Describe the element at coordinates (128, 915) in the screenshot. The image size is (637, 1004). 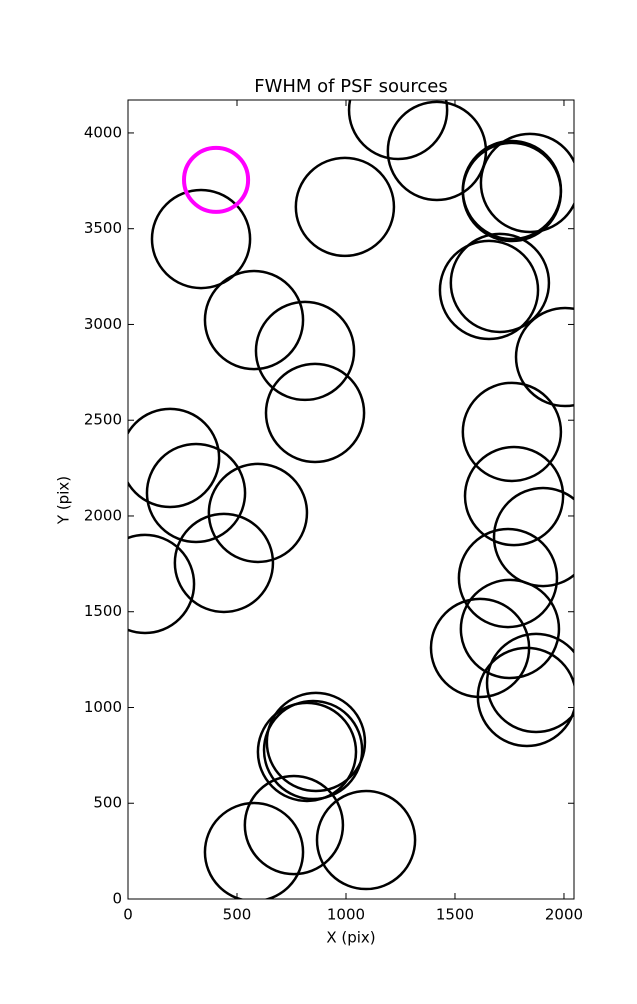
I see `x-tick-label: 0` at that location.